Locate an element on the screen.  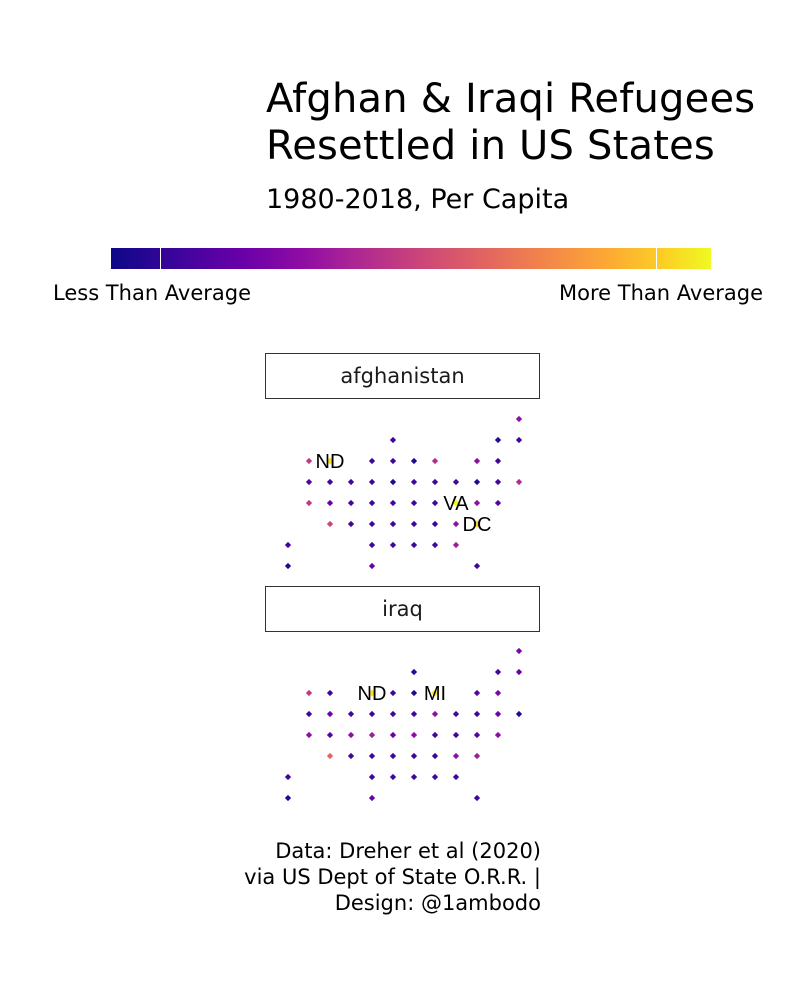
legend-high-label: More Than Average is located at coordinates (661, 293).